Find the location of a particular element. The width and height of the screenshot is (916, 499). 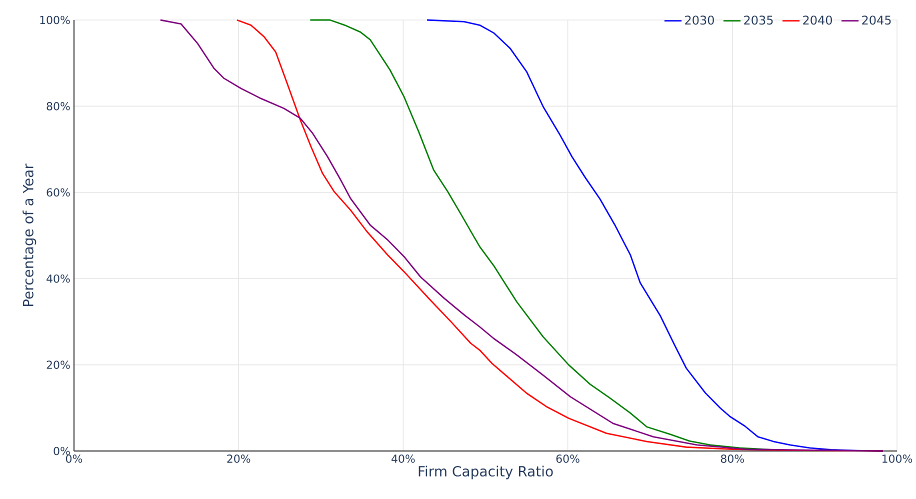

y-tick-label: 20% is located at coordinates (58, 364).